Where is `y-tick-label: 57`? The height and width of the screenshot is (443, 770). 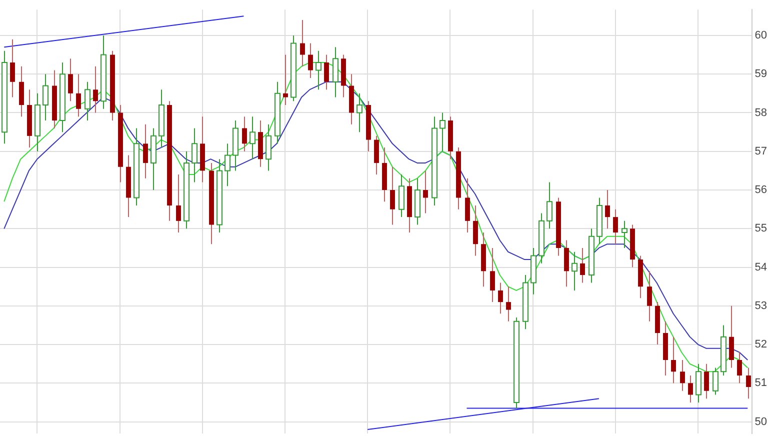
y-tick-label: 57 is located at coordinates (761, 151).